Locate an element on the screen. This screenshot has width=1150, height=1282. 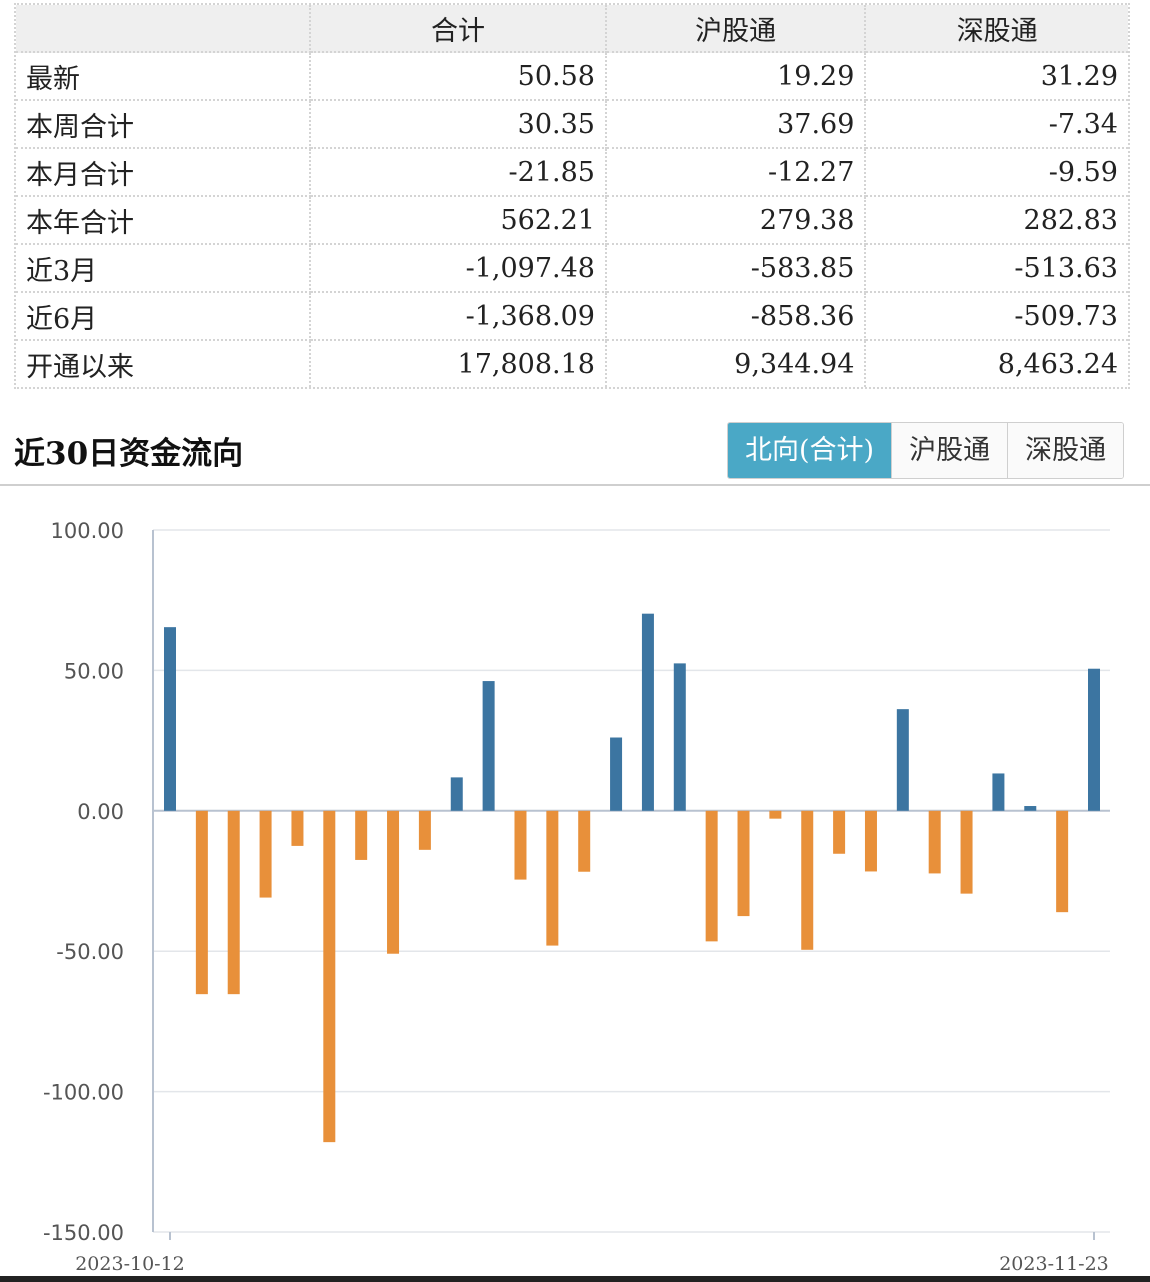
y-tick-label: -150.00 is located at coordinates (83, 1233).